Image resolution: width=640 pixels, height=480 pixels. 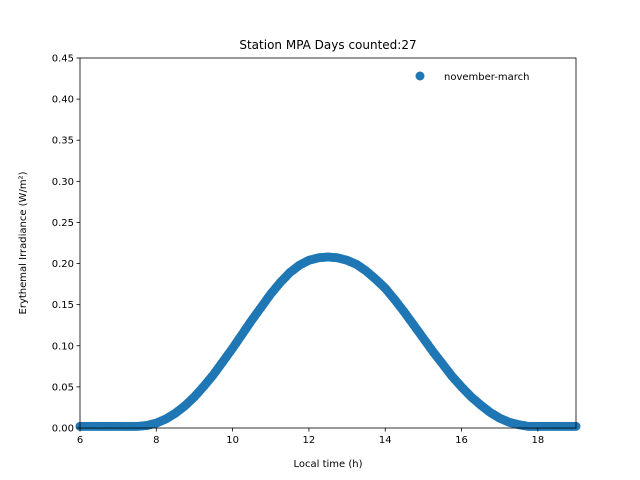 What do you see at coordinates (66, 244) in the screenshot?
I see `y-axis: 0.00 0.05 0.10 0.15 0.20 0.25 0.30 0.35 0.40 0.45` at bounding box center [66, 244].